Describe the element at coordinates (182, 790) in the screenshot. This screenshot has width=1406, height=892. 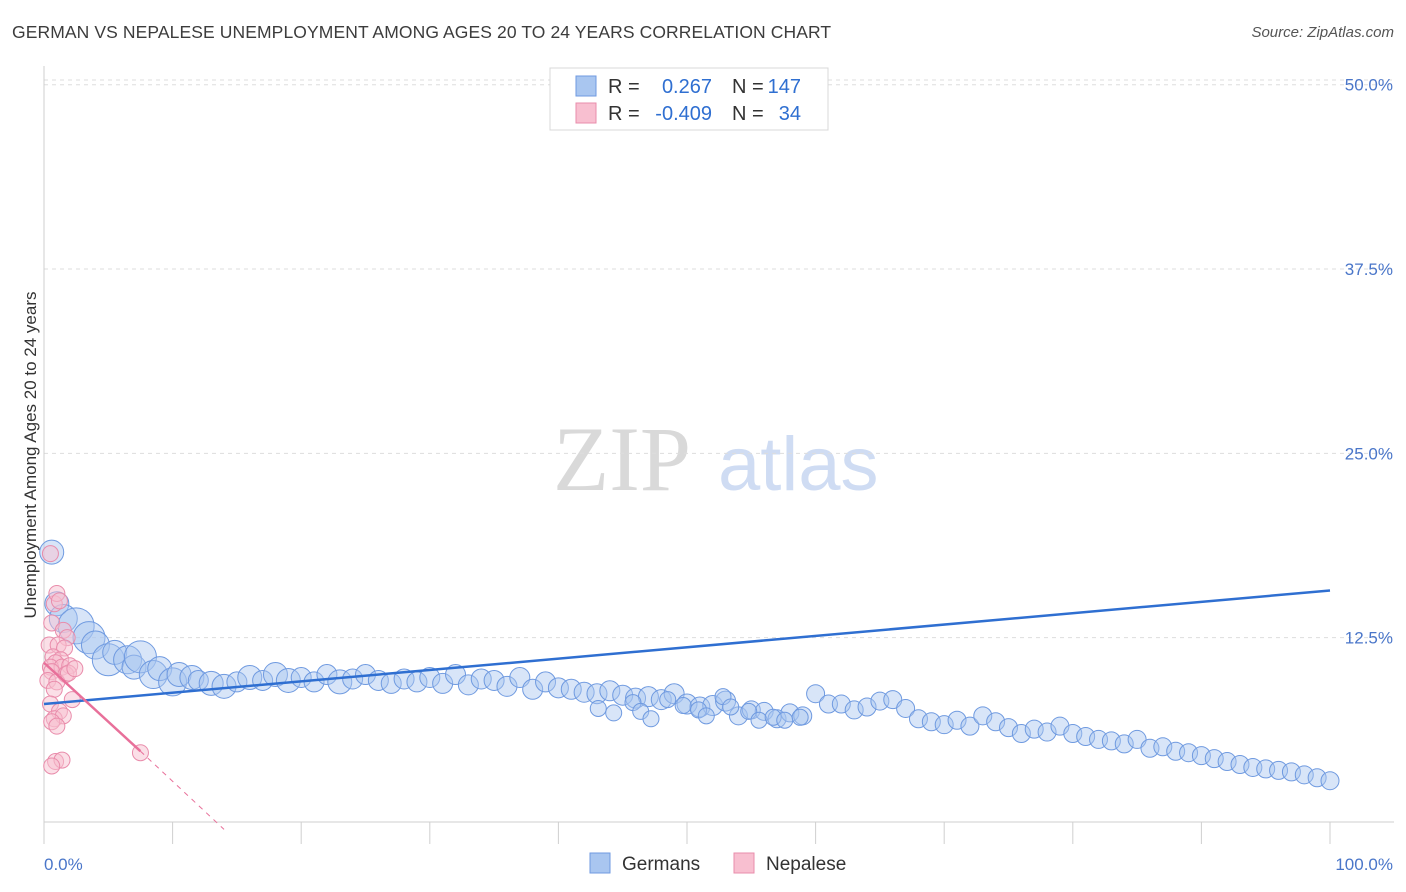
I see `nepalese-trend-extension` at that location.